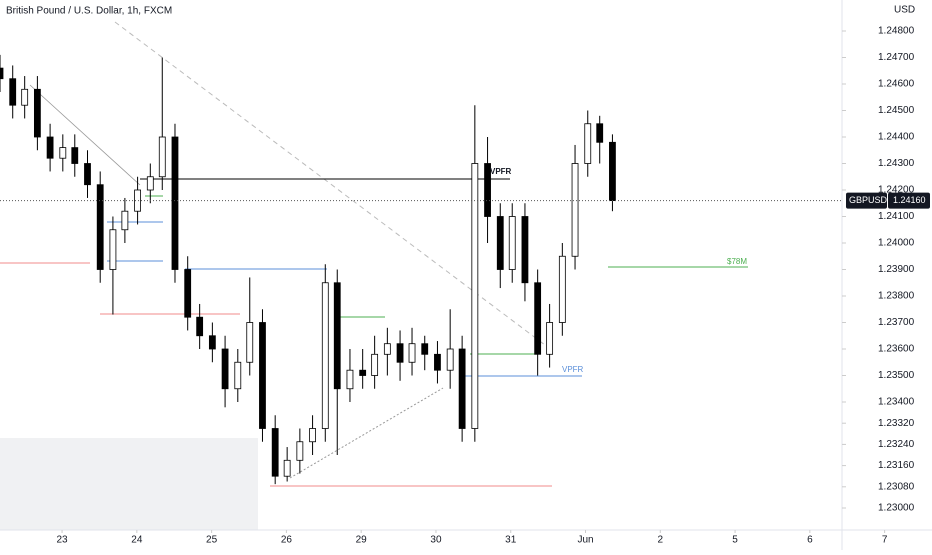 The height and width of the screenshot is (555, 932). Describe the element at coordinates (896, 444) in the screenshot. I see `y-tick-label: 1.23240` at that location.